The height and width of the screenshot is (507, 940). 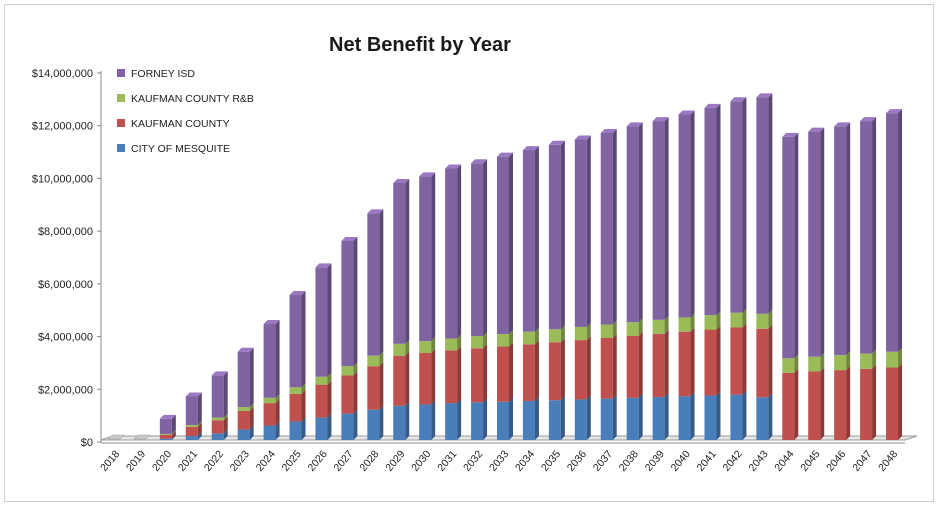 I want to click on x-tick-label: 2033, so click(x=499, y=461).